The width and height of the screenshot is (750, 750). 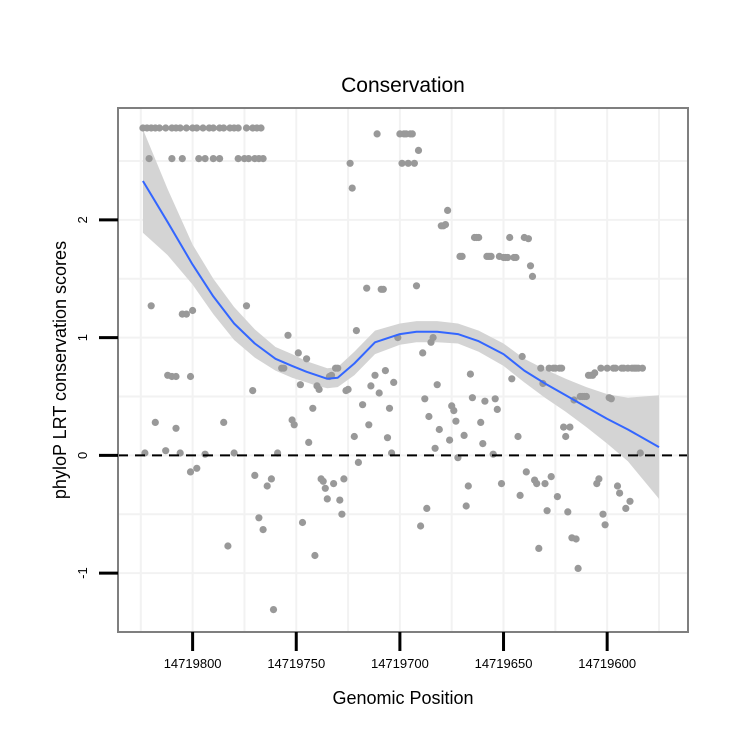 What do you see at coordinates (400, 651) in the screenshot?
I see `x-axis: 14719800 14719750 14719700 14719650 14719600` at bounding box center [400, 651].